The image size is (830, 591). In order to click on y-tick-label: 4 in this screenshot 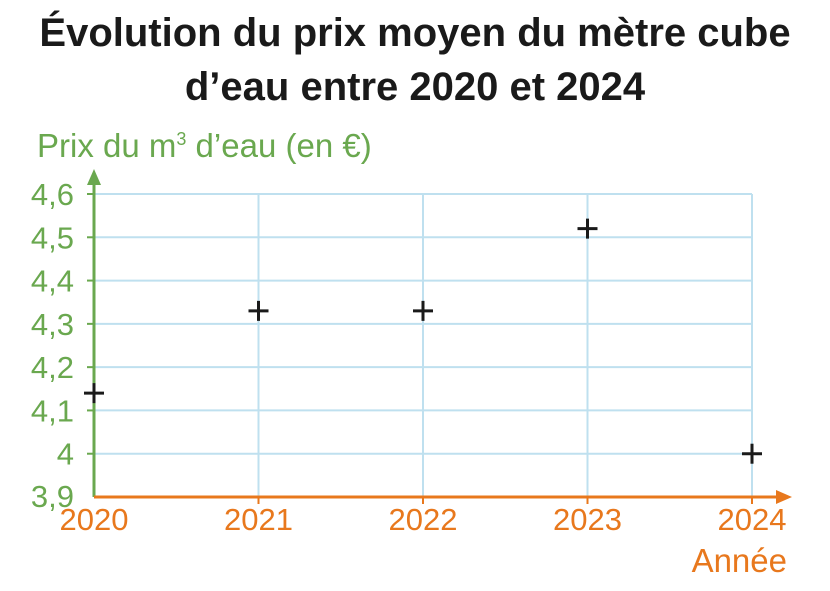, I will do `click(65, 454)`.